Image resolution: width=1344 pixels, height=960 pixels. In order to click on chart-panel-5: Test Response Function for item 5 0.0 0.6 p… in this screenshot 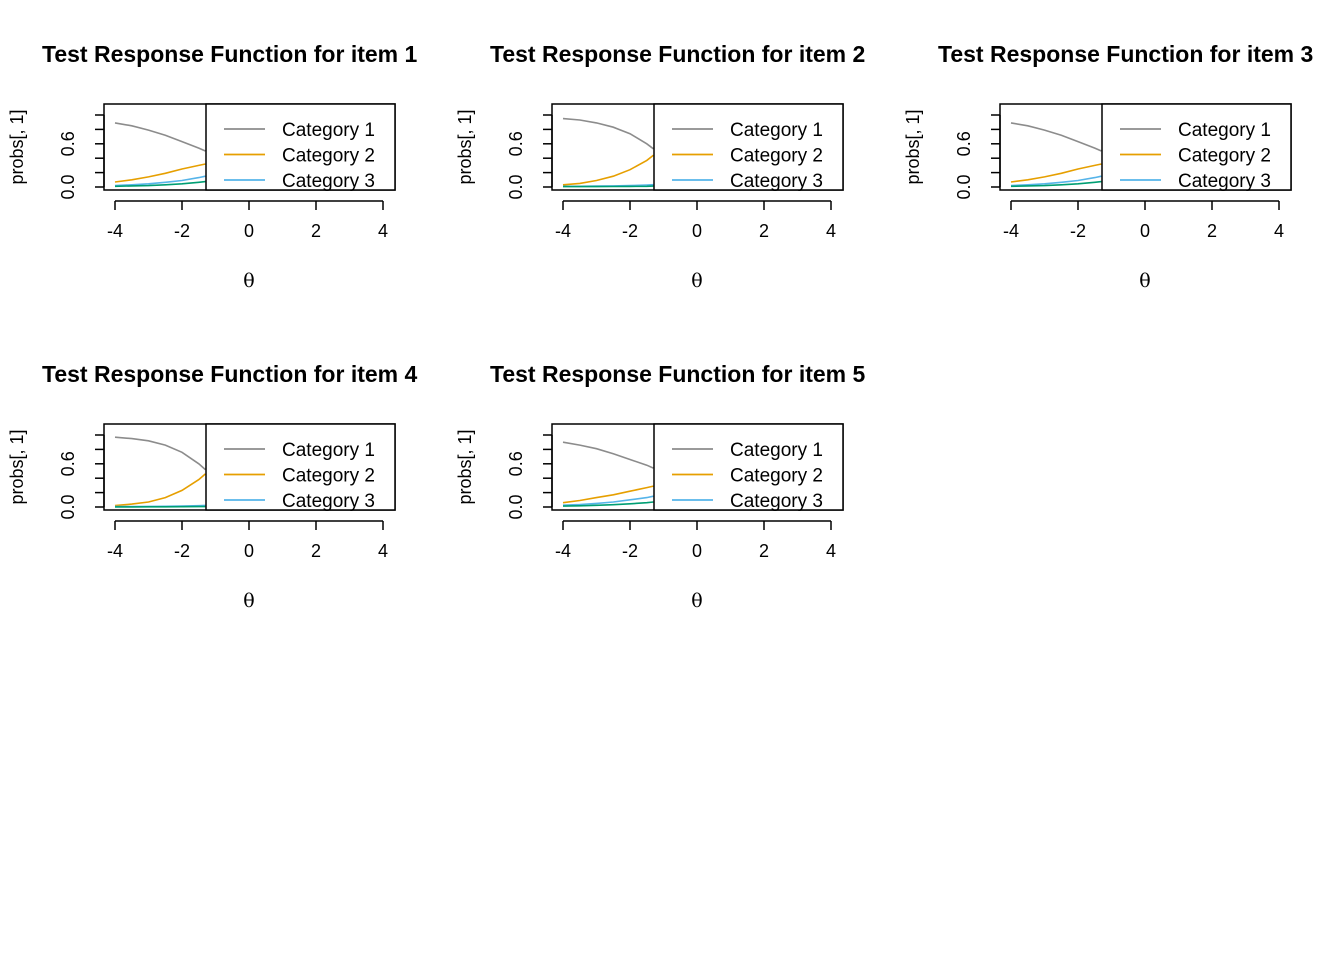, I will do `click(660, 486)`.